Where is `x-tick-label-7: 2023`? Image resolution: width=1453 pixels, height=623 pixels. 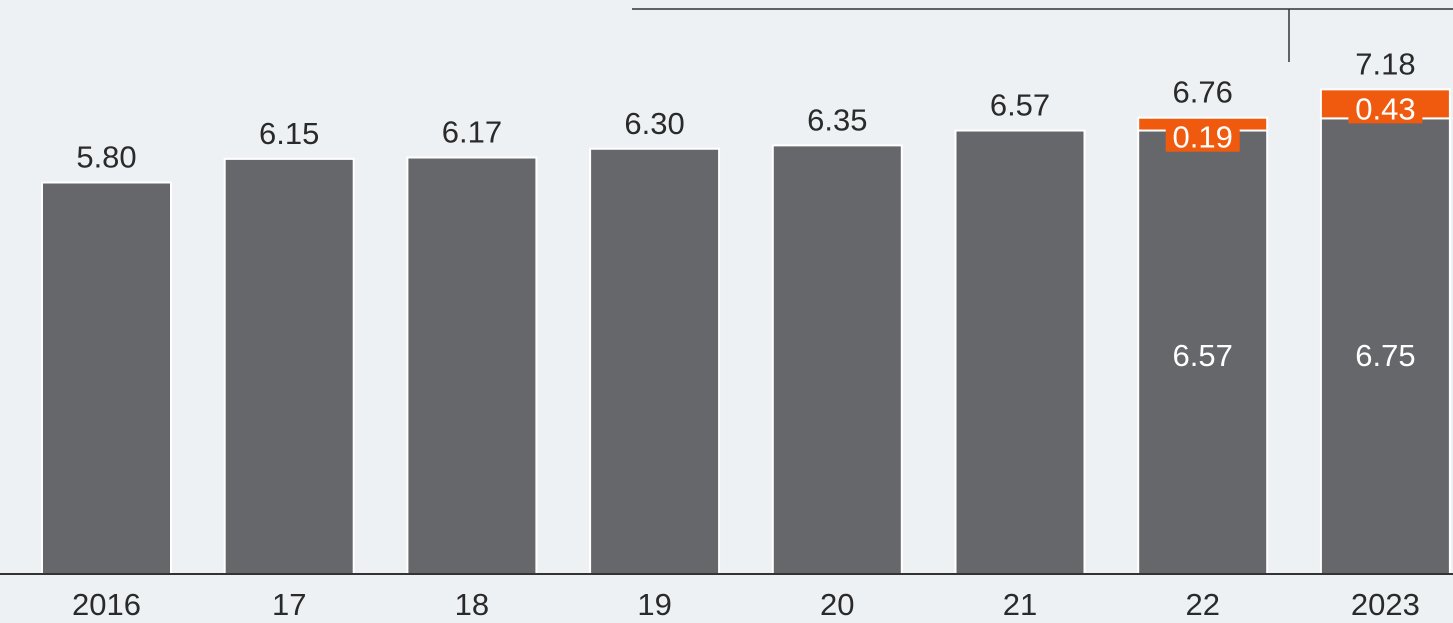 x-tick-label-7: 2023 is located at coordinates (1385, 604).